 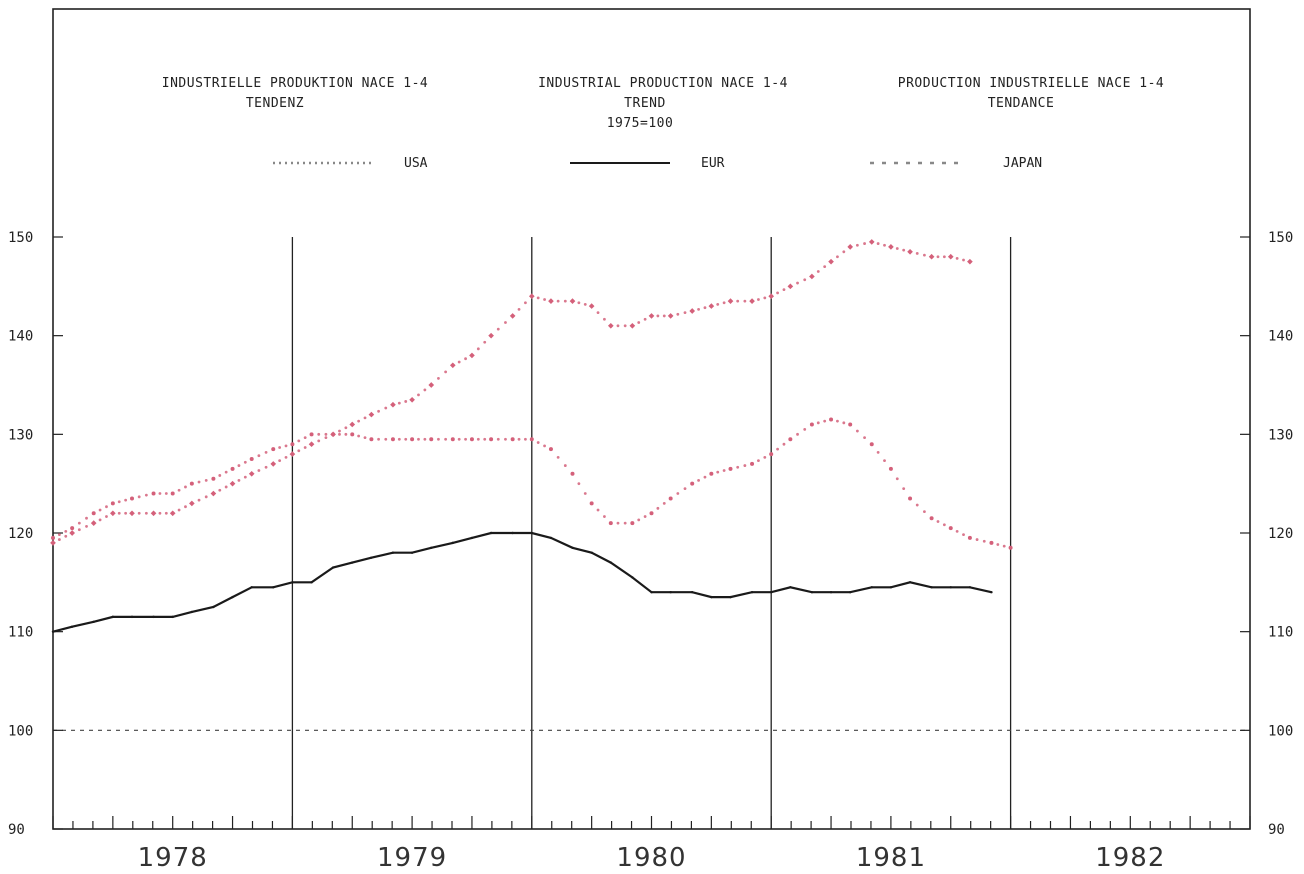 What do you see at coordinates (20, 435) in the screenshot?
I see `y-tick-label-left-130: 130` at bounding box center [20, 435].